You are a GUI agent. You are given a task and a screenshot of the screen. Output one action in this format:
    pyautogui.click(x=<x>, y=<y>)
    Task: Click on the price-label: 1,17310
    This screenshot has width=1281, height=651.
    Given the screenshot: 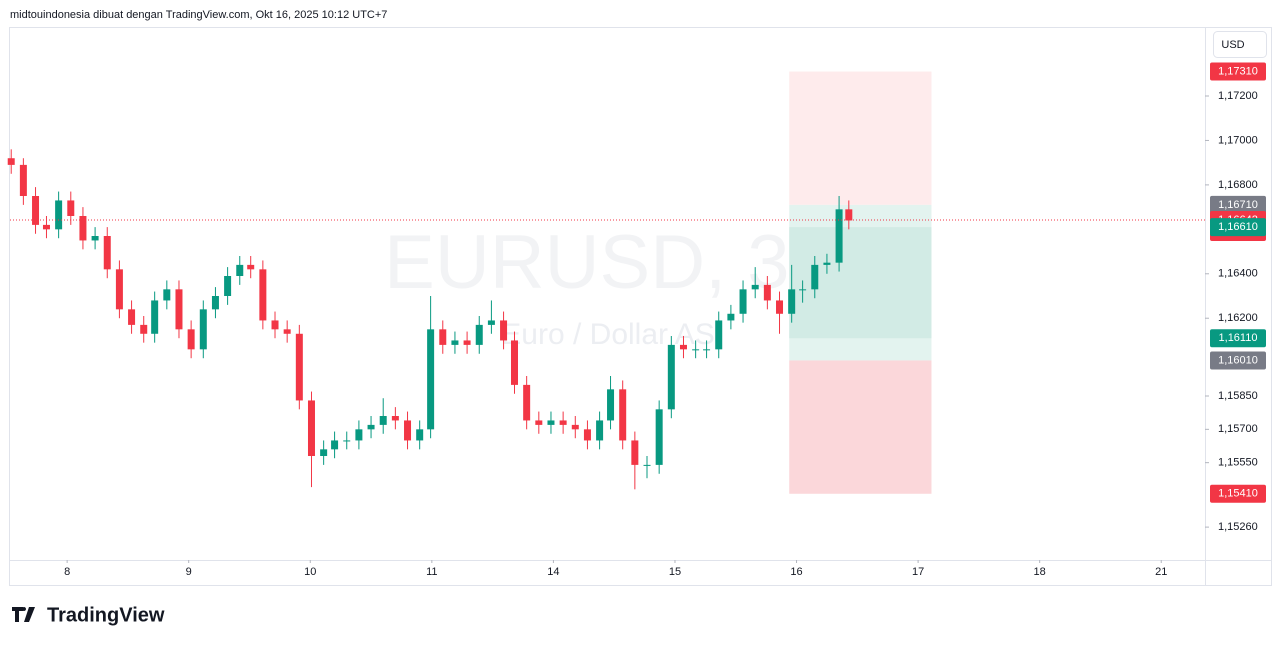 What is the action you would take?
    pyautogui.click(x=1238, y=71)
    